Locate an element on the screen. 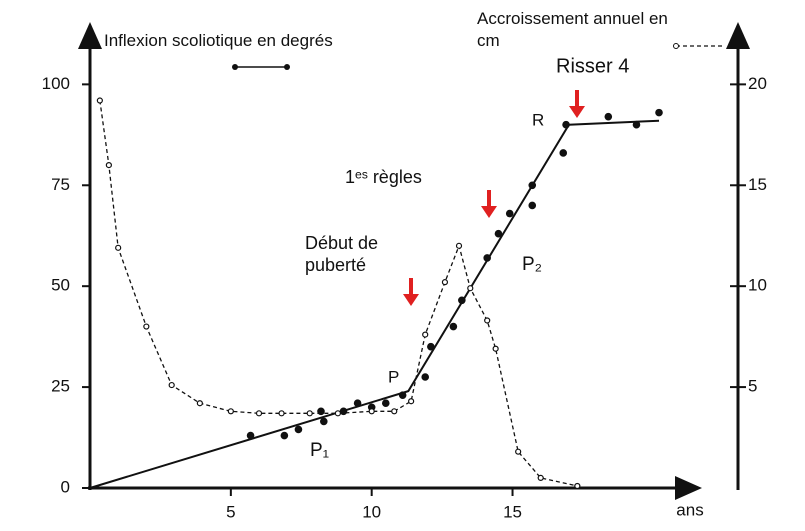  arrows is located at coordinates (494, 198).